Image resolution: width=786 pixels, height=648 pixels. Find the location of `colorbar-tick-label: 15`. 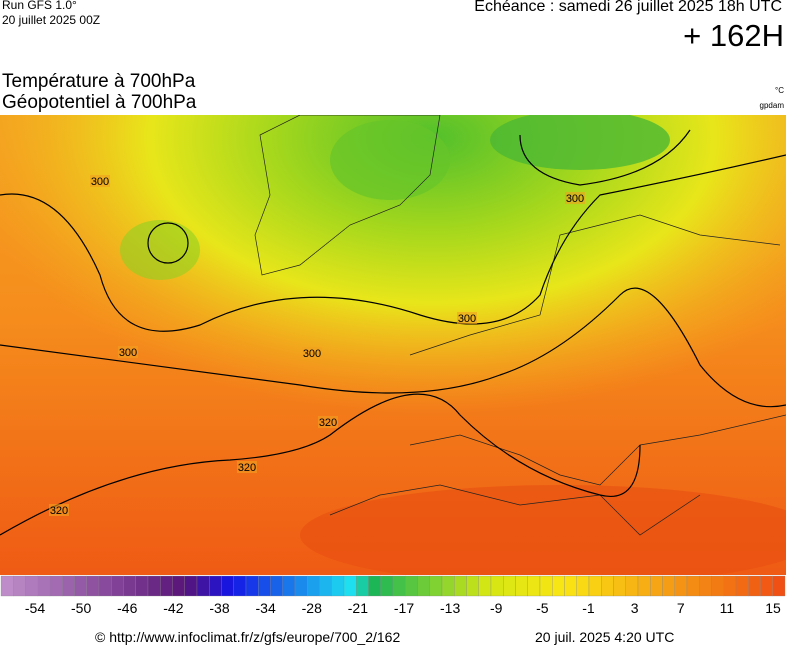

colorbar-tick-label: 15 is located at coordinates (773, 607).